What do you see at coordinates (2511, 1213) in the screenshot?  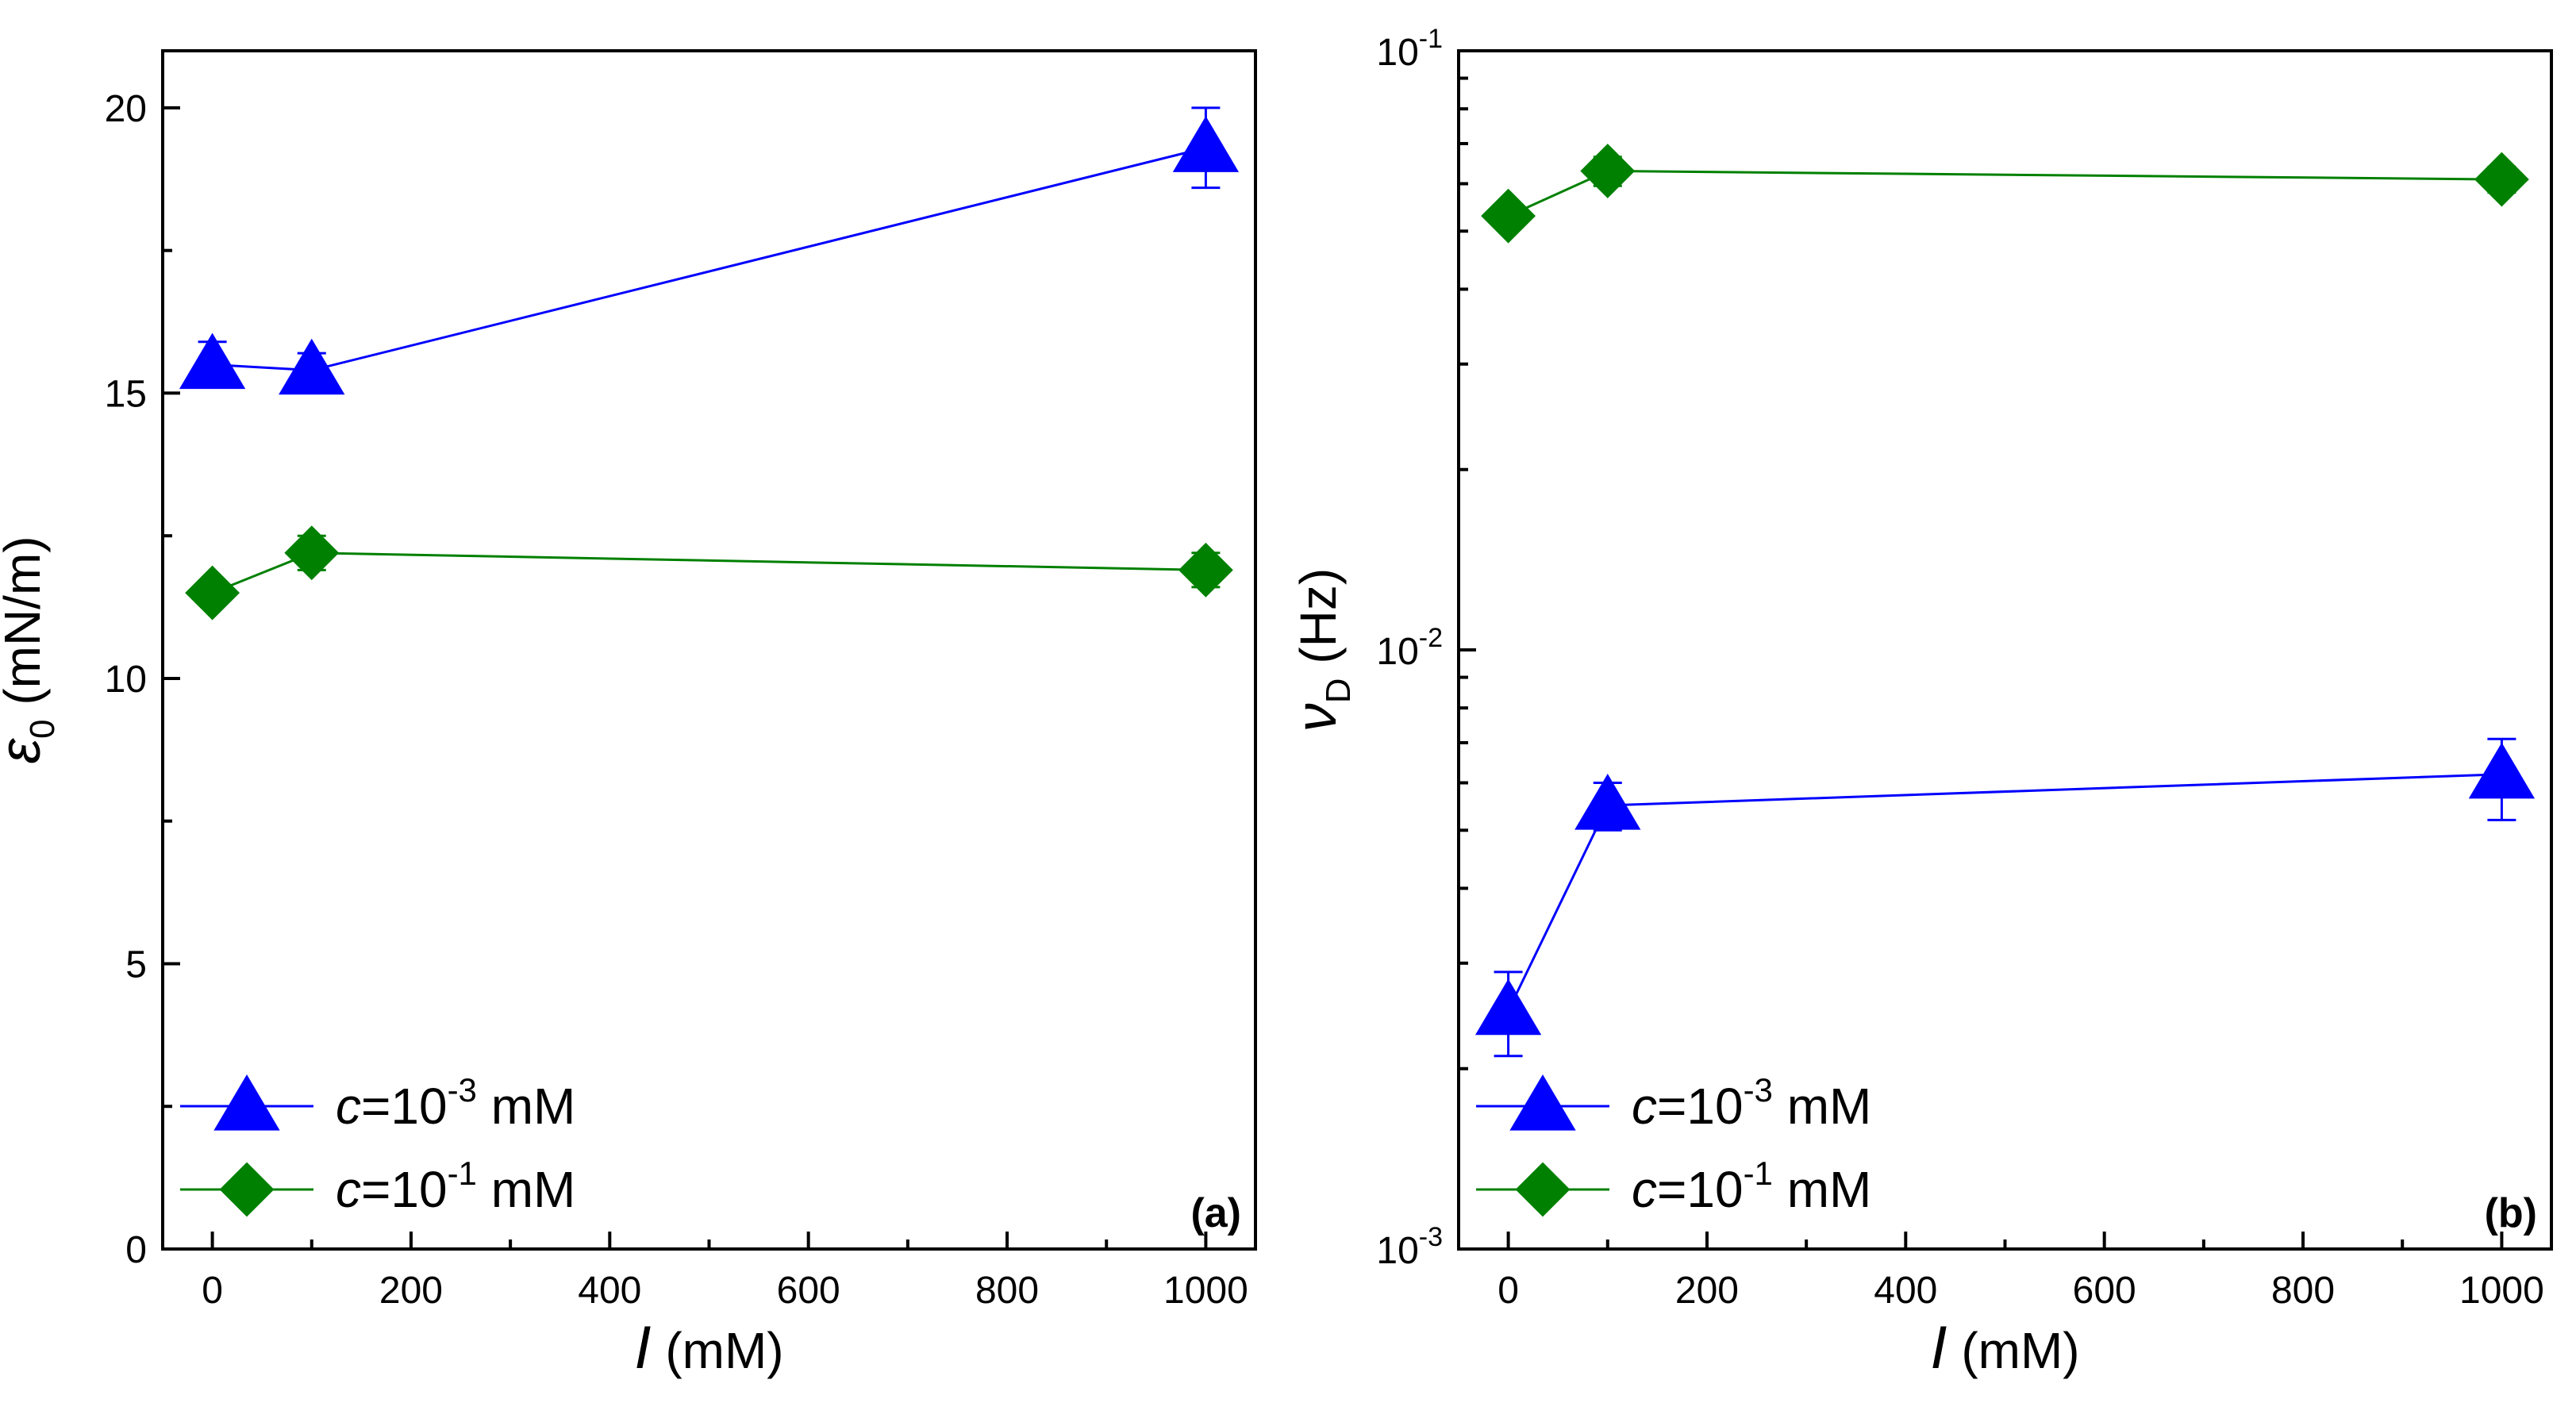 I see `panel-tag: (b)` at bounding box center [2511, 1213].